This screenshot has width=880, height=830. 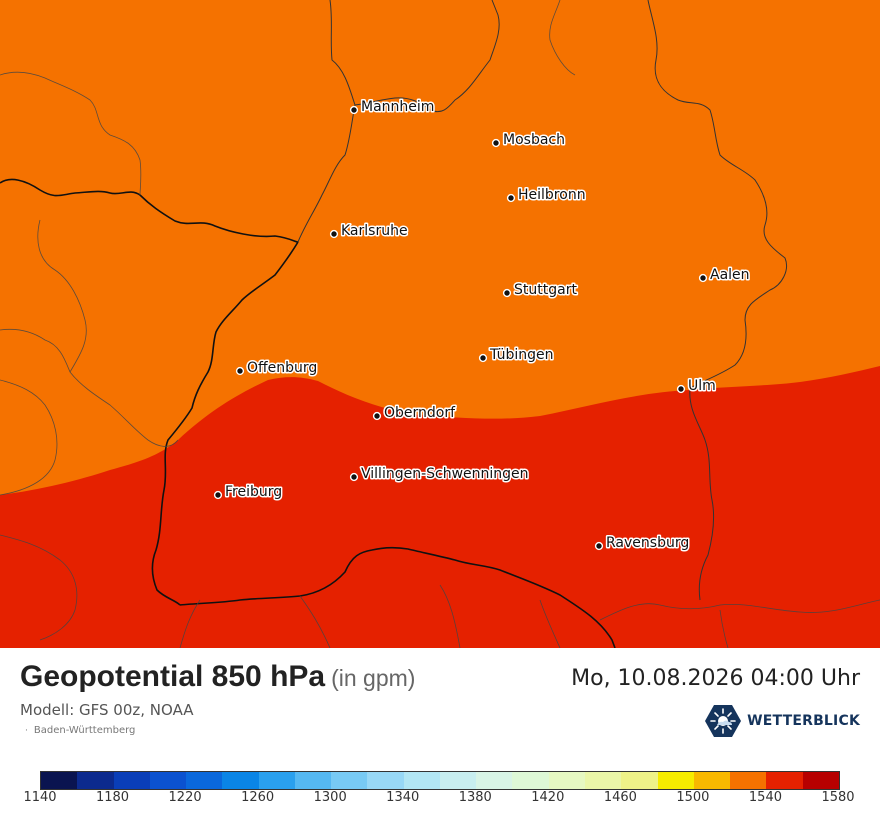 What do you see at coordinates (112, 797) in the screenshot?
I see `color-scale-tick: 1180` at bounding box center [112, 797].